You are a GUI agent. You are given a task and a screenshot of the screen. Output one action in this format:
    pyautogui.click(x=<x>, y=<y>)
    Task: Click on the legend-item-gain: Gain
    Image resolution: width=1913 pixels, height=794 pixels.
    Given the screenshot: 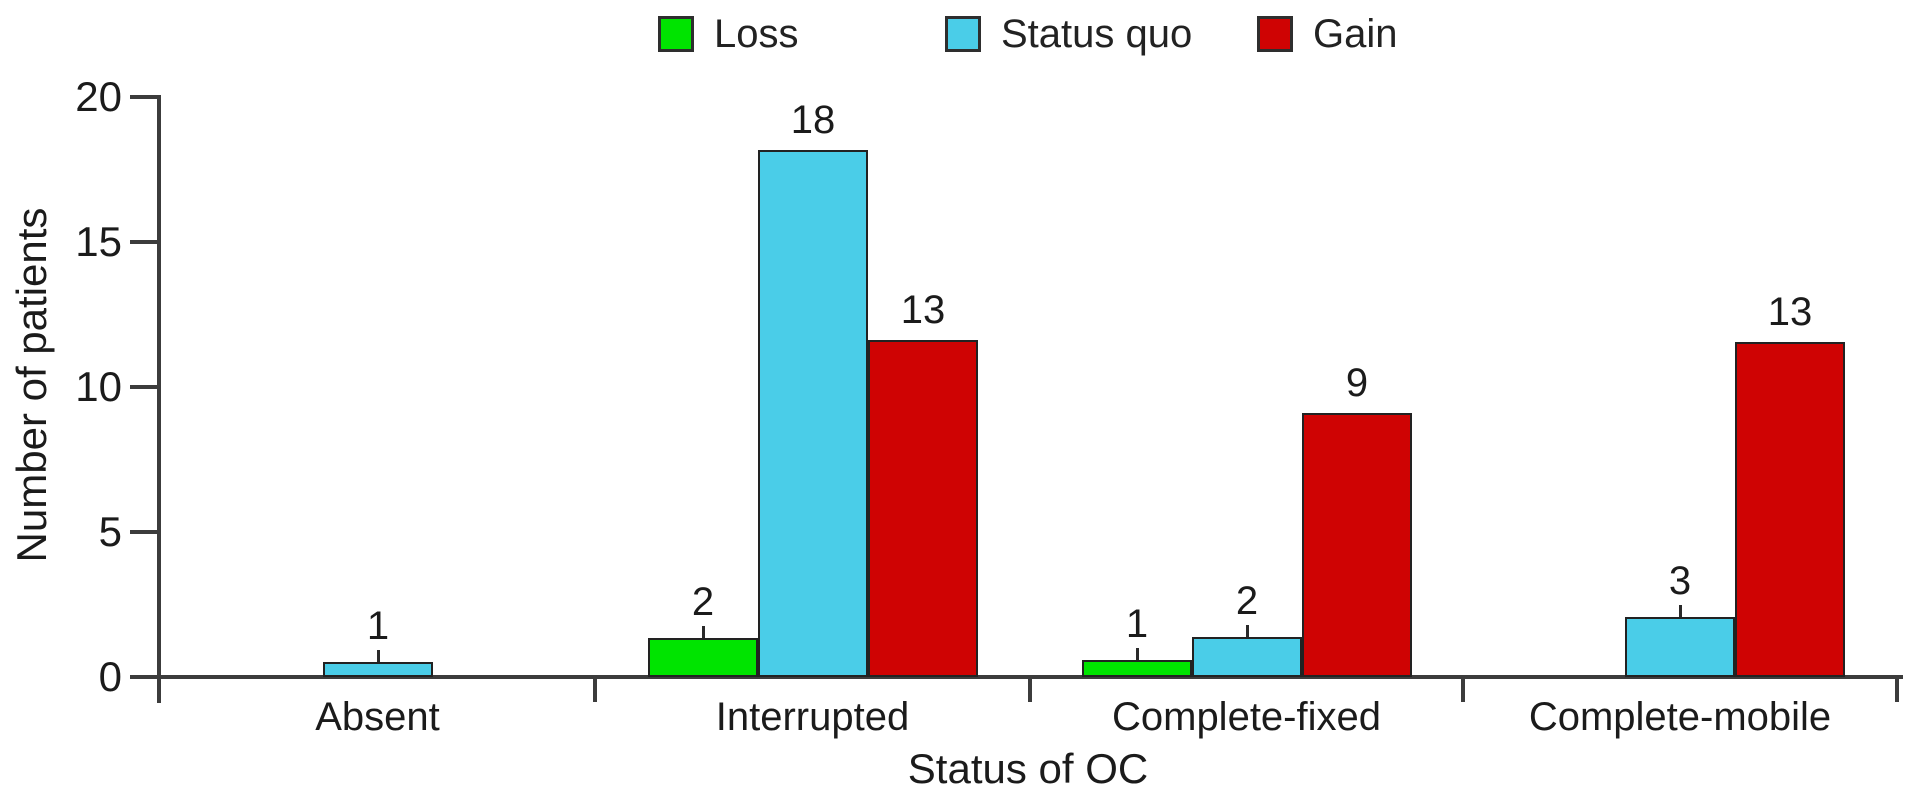 What is the action you would take?
    pyautogui.click(x=1327, y=34)
    